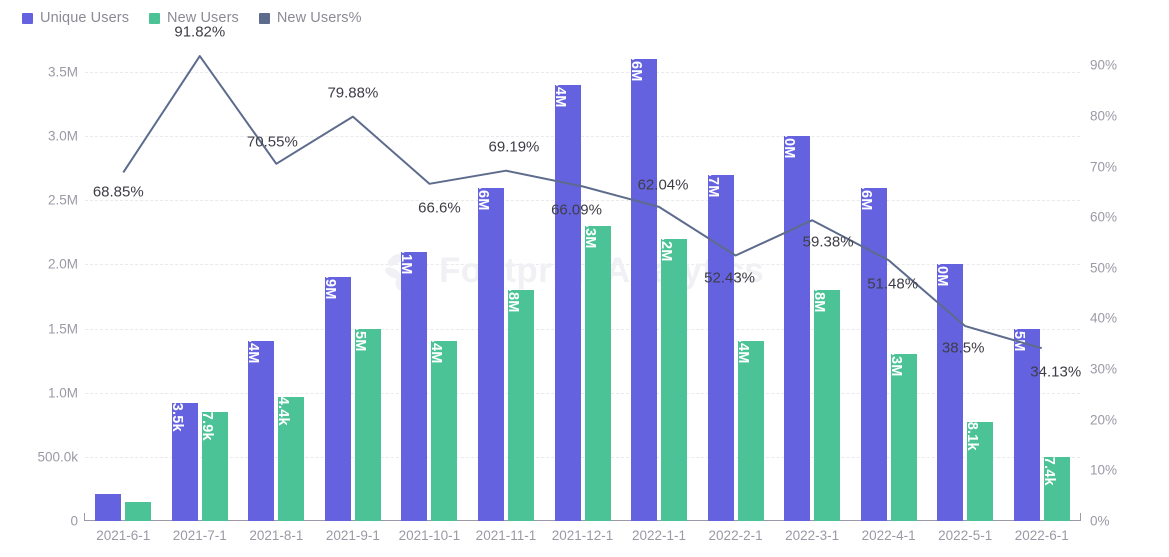  What do you see at coordinates (57, 457) in the screenshot?
I see `y-tick-left: 500.0k` at bounding box center [57, 457].